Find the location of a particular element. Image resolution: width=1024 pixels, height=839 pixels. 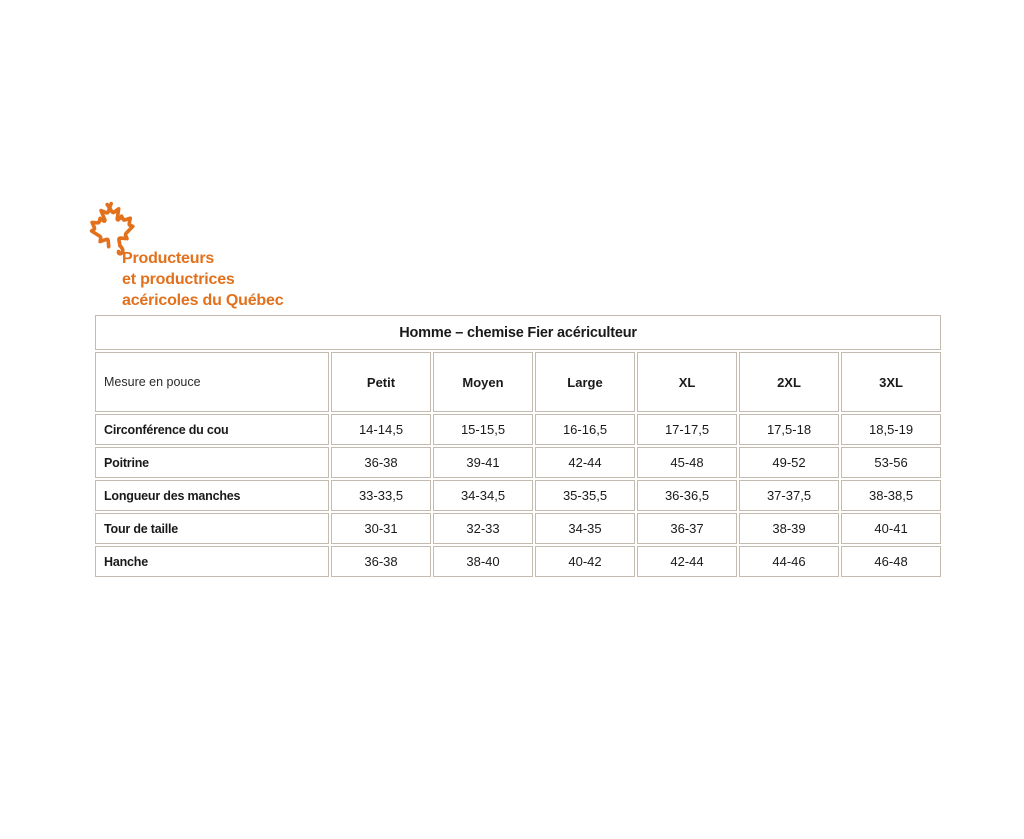

table-cell: 45-48 is located at coordinates (687, 462).